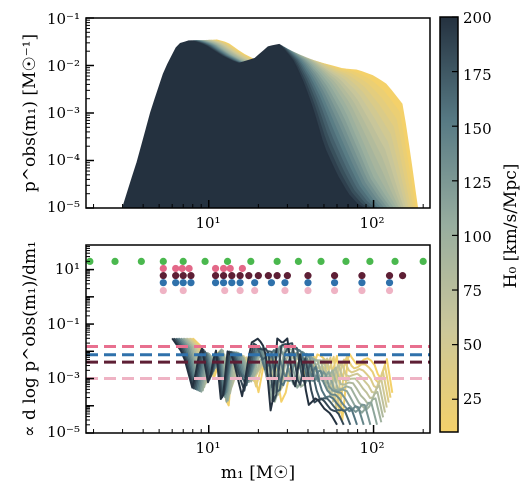 This screenshot has height=495, width=530. What do you see at coordinates (449, 224) in the screenshot?
I see `colorbar-gradient` at bounding box center [449, 224].